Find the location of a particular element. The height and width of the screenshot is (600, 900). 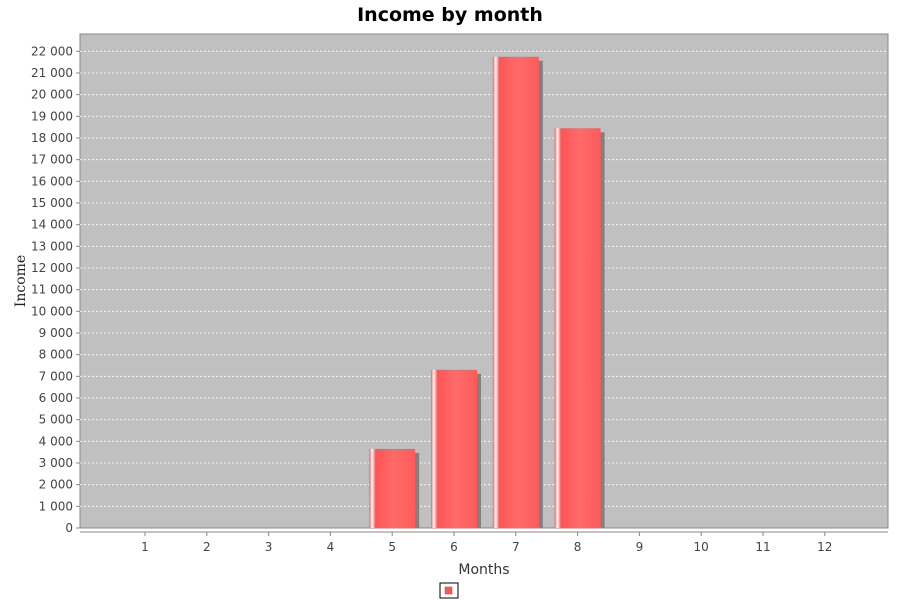

x-tick-label: 1 is located at coordinates (145, 547).